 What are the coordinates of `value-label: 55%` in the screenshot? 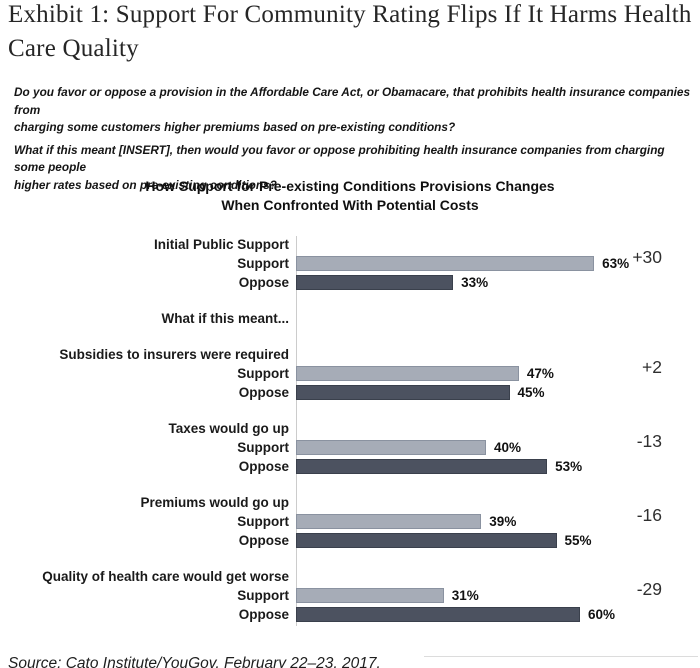 It's located at (578, 540).